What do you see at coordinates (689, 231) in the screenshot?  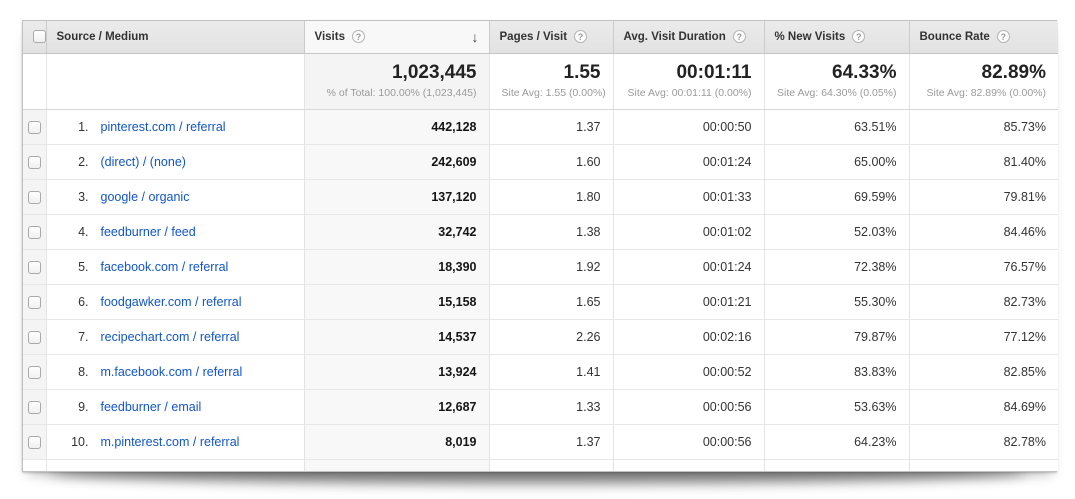 I see `avg-visit-duration-cell: 00:01:02` at bounding box center [689, 231].